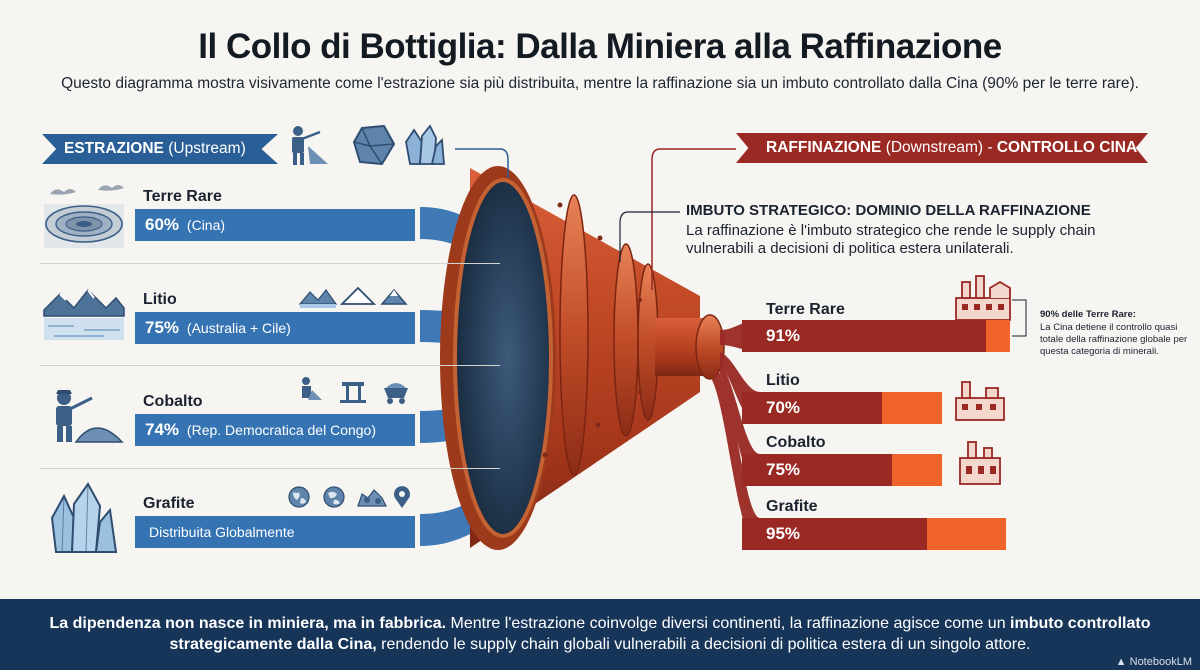 The width and height of the screenshot is (1200, 670). What do you see at coordinates (275, 225) in the screenshot?
I see `upstream-bar: 60% (Cina)` at bounding box center [275, 225].